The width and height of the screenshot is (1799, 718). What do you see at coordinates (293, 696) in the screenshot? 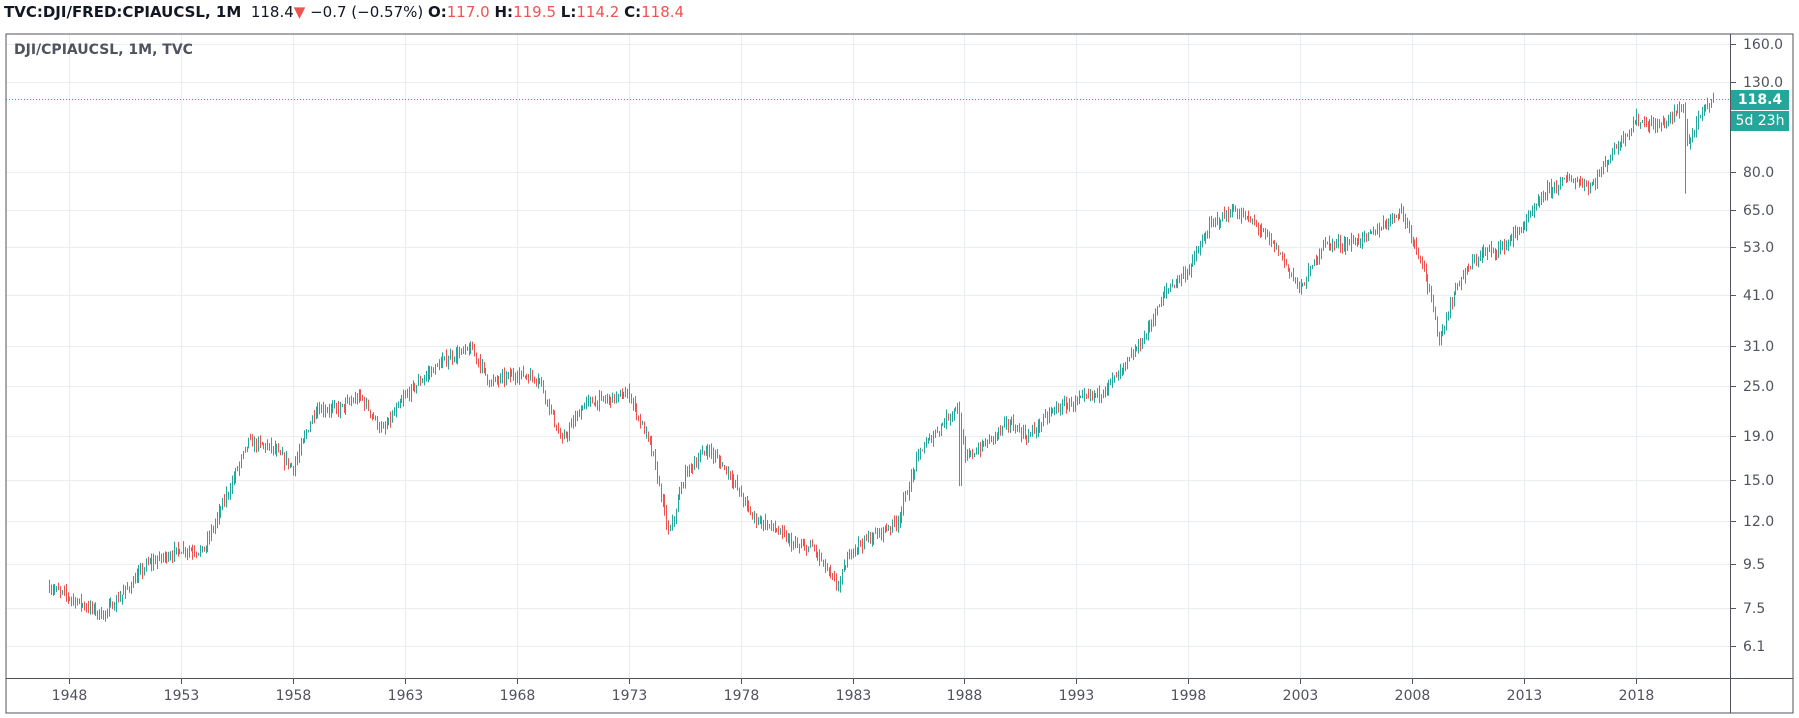
I see `x-tick-label: 1958` at bounding box center [293, 696].